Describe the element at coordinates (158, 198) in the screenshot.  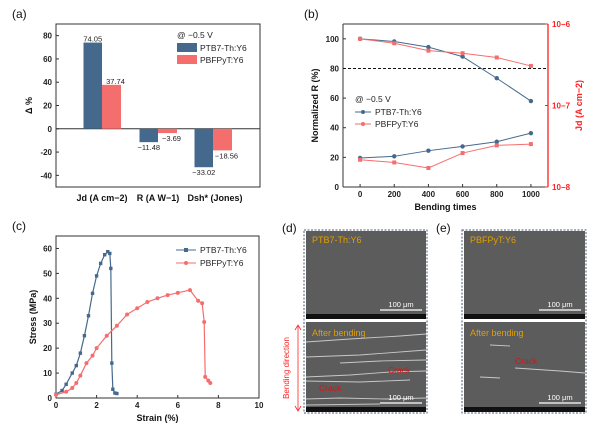
I see `x-category-label: R (A W−1)` at that location.